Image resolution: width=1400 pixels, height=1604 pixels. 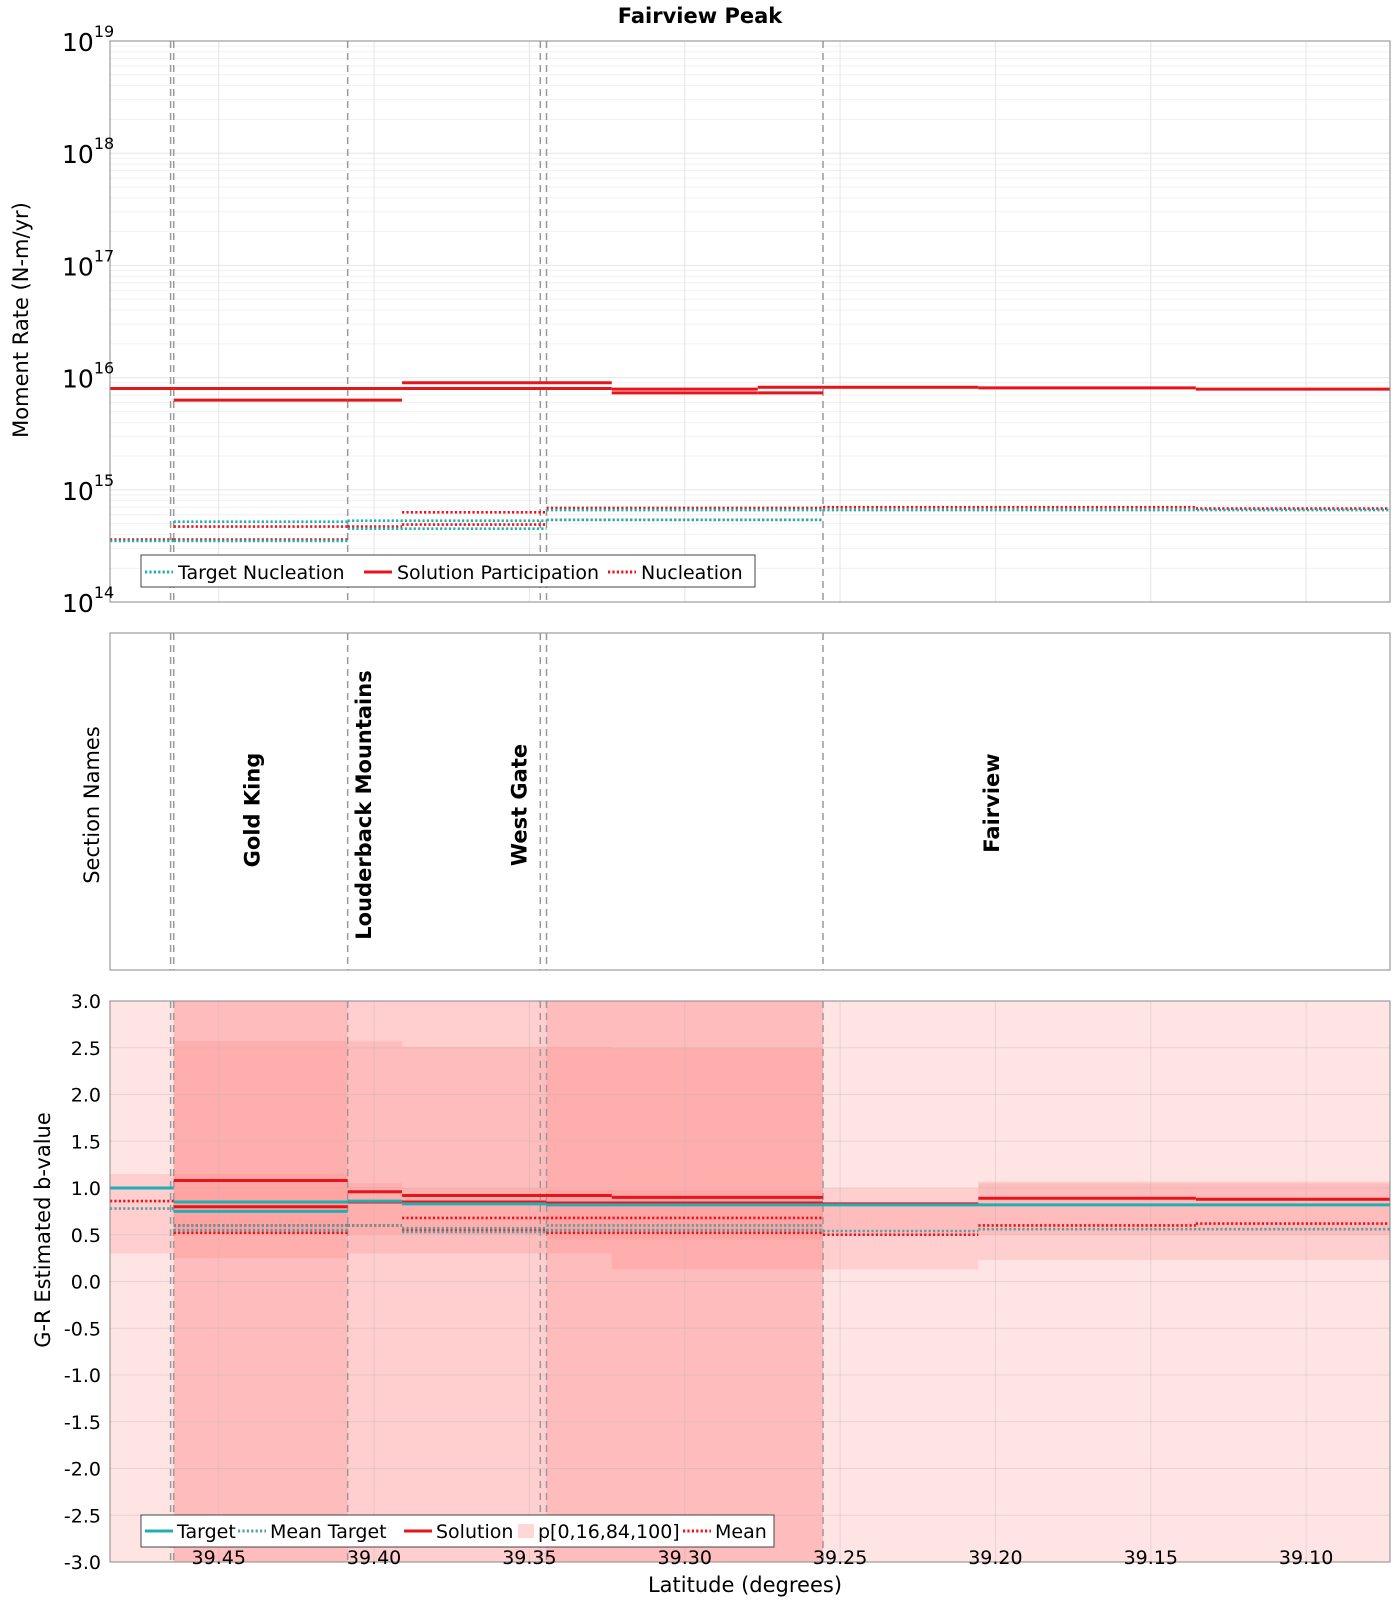 I want to click on b-value-legend-label: Mean, so click(x=741, y=1532).